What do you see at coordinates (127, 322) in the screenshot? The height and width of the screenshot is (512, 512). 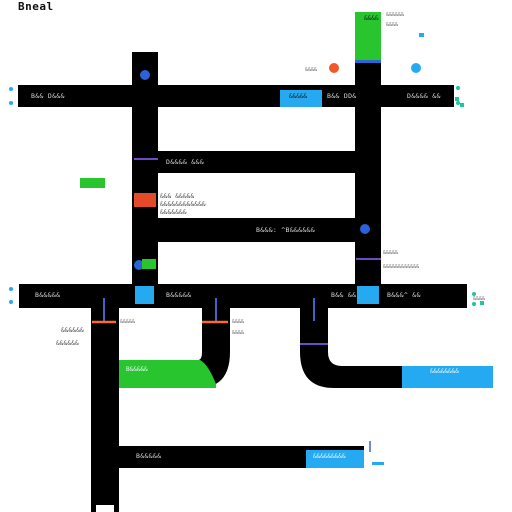 I see `annotation-middle-small-text-1: &&&&&` at bounding box center [127, 322].